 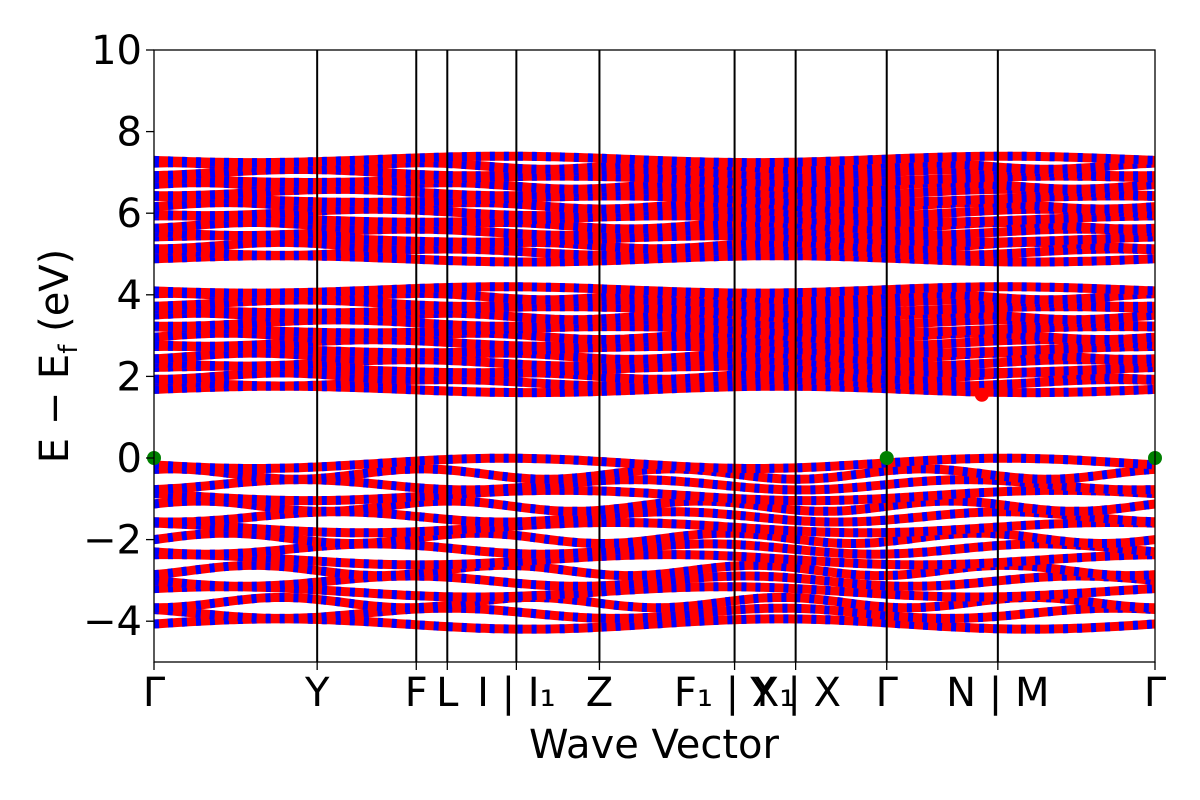 I want to click on y-axis-label-subscript: f, so click(x=69, y=349).